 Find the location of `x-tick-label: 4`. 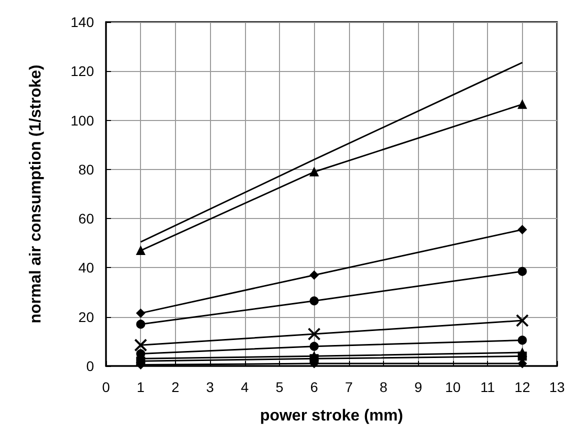

x-tick-label: 4 is located at coordinates (244, 387).